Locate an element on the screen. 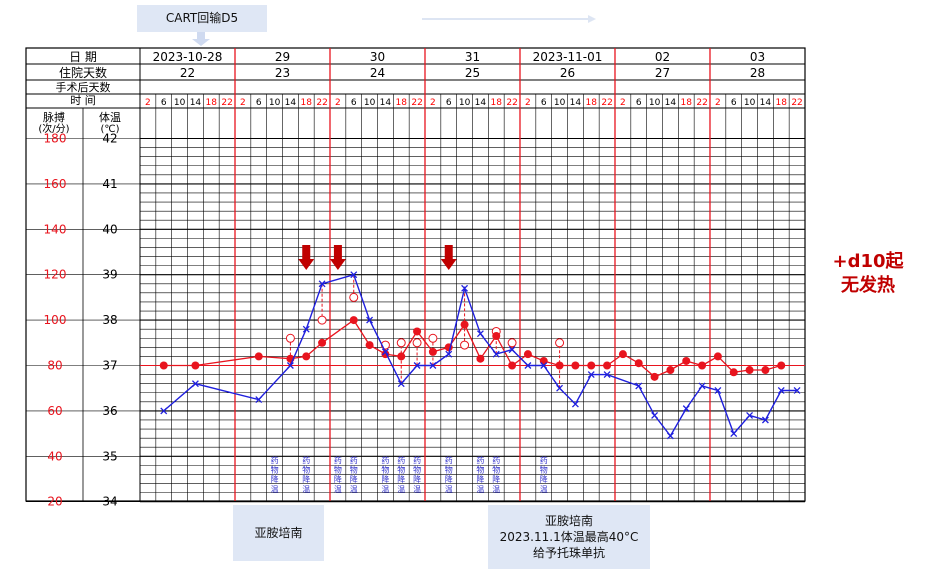  date-label: 30 is located at coordinates (377, 57).